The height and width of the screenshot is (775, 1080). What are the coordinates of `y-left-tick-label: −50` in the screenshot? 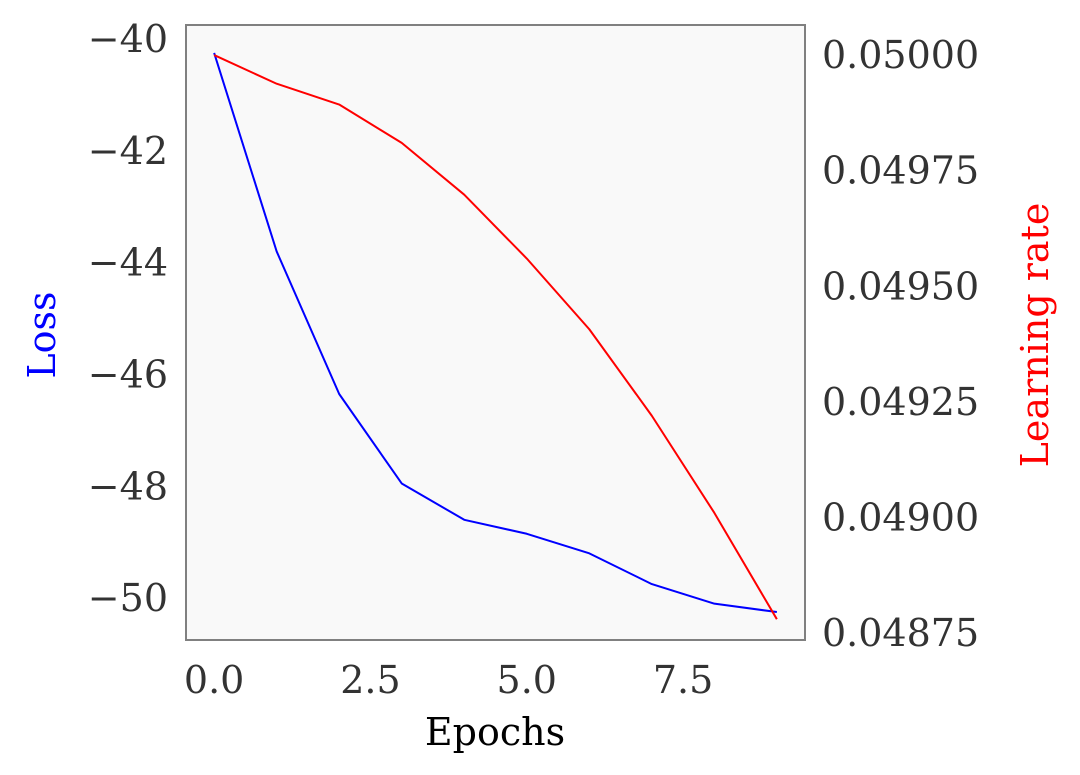 It's located at (128, 598).